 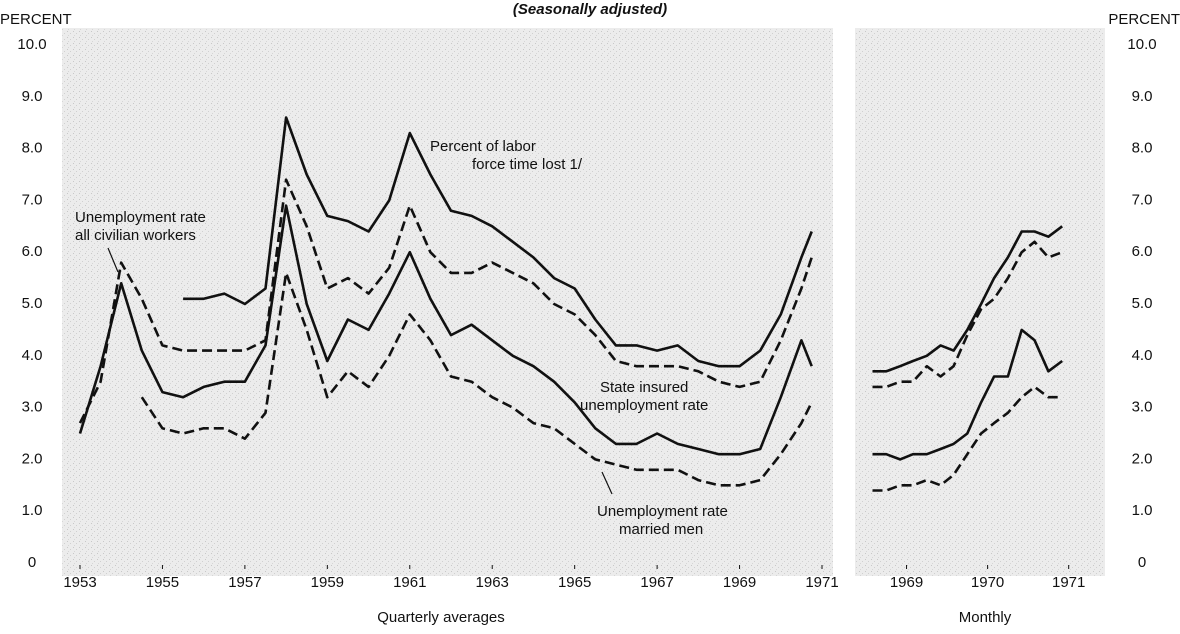 I want to click on annotation: force time lost 1/, so click(x=527, y=164).